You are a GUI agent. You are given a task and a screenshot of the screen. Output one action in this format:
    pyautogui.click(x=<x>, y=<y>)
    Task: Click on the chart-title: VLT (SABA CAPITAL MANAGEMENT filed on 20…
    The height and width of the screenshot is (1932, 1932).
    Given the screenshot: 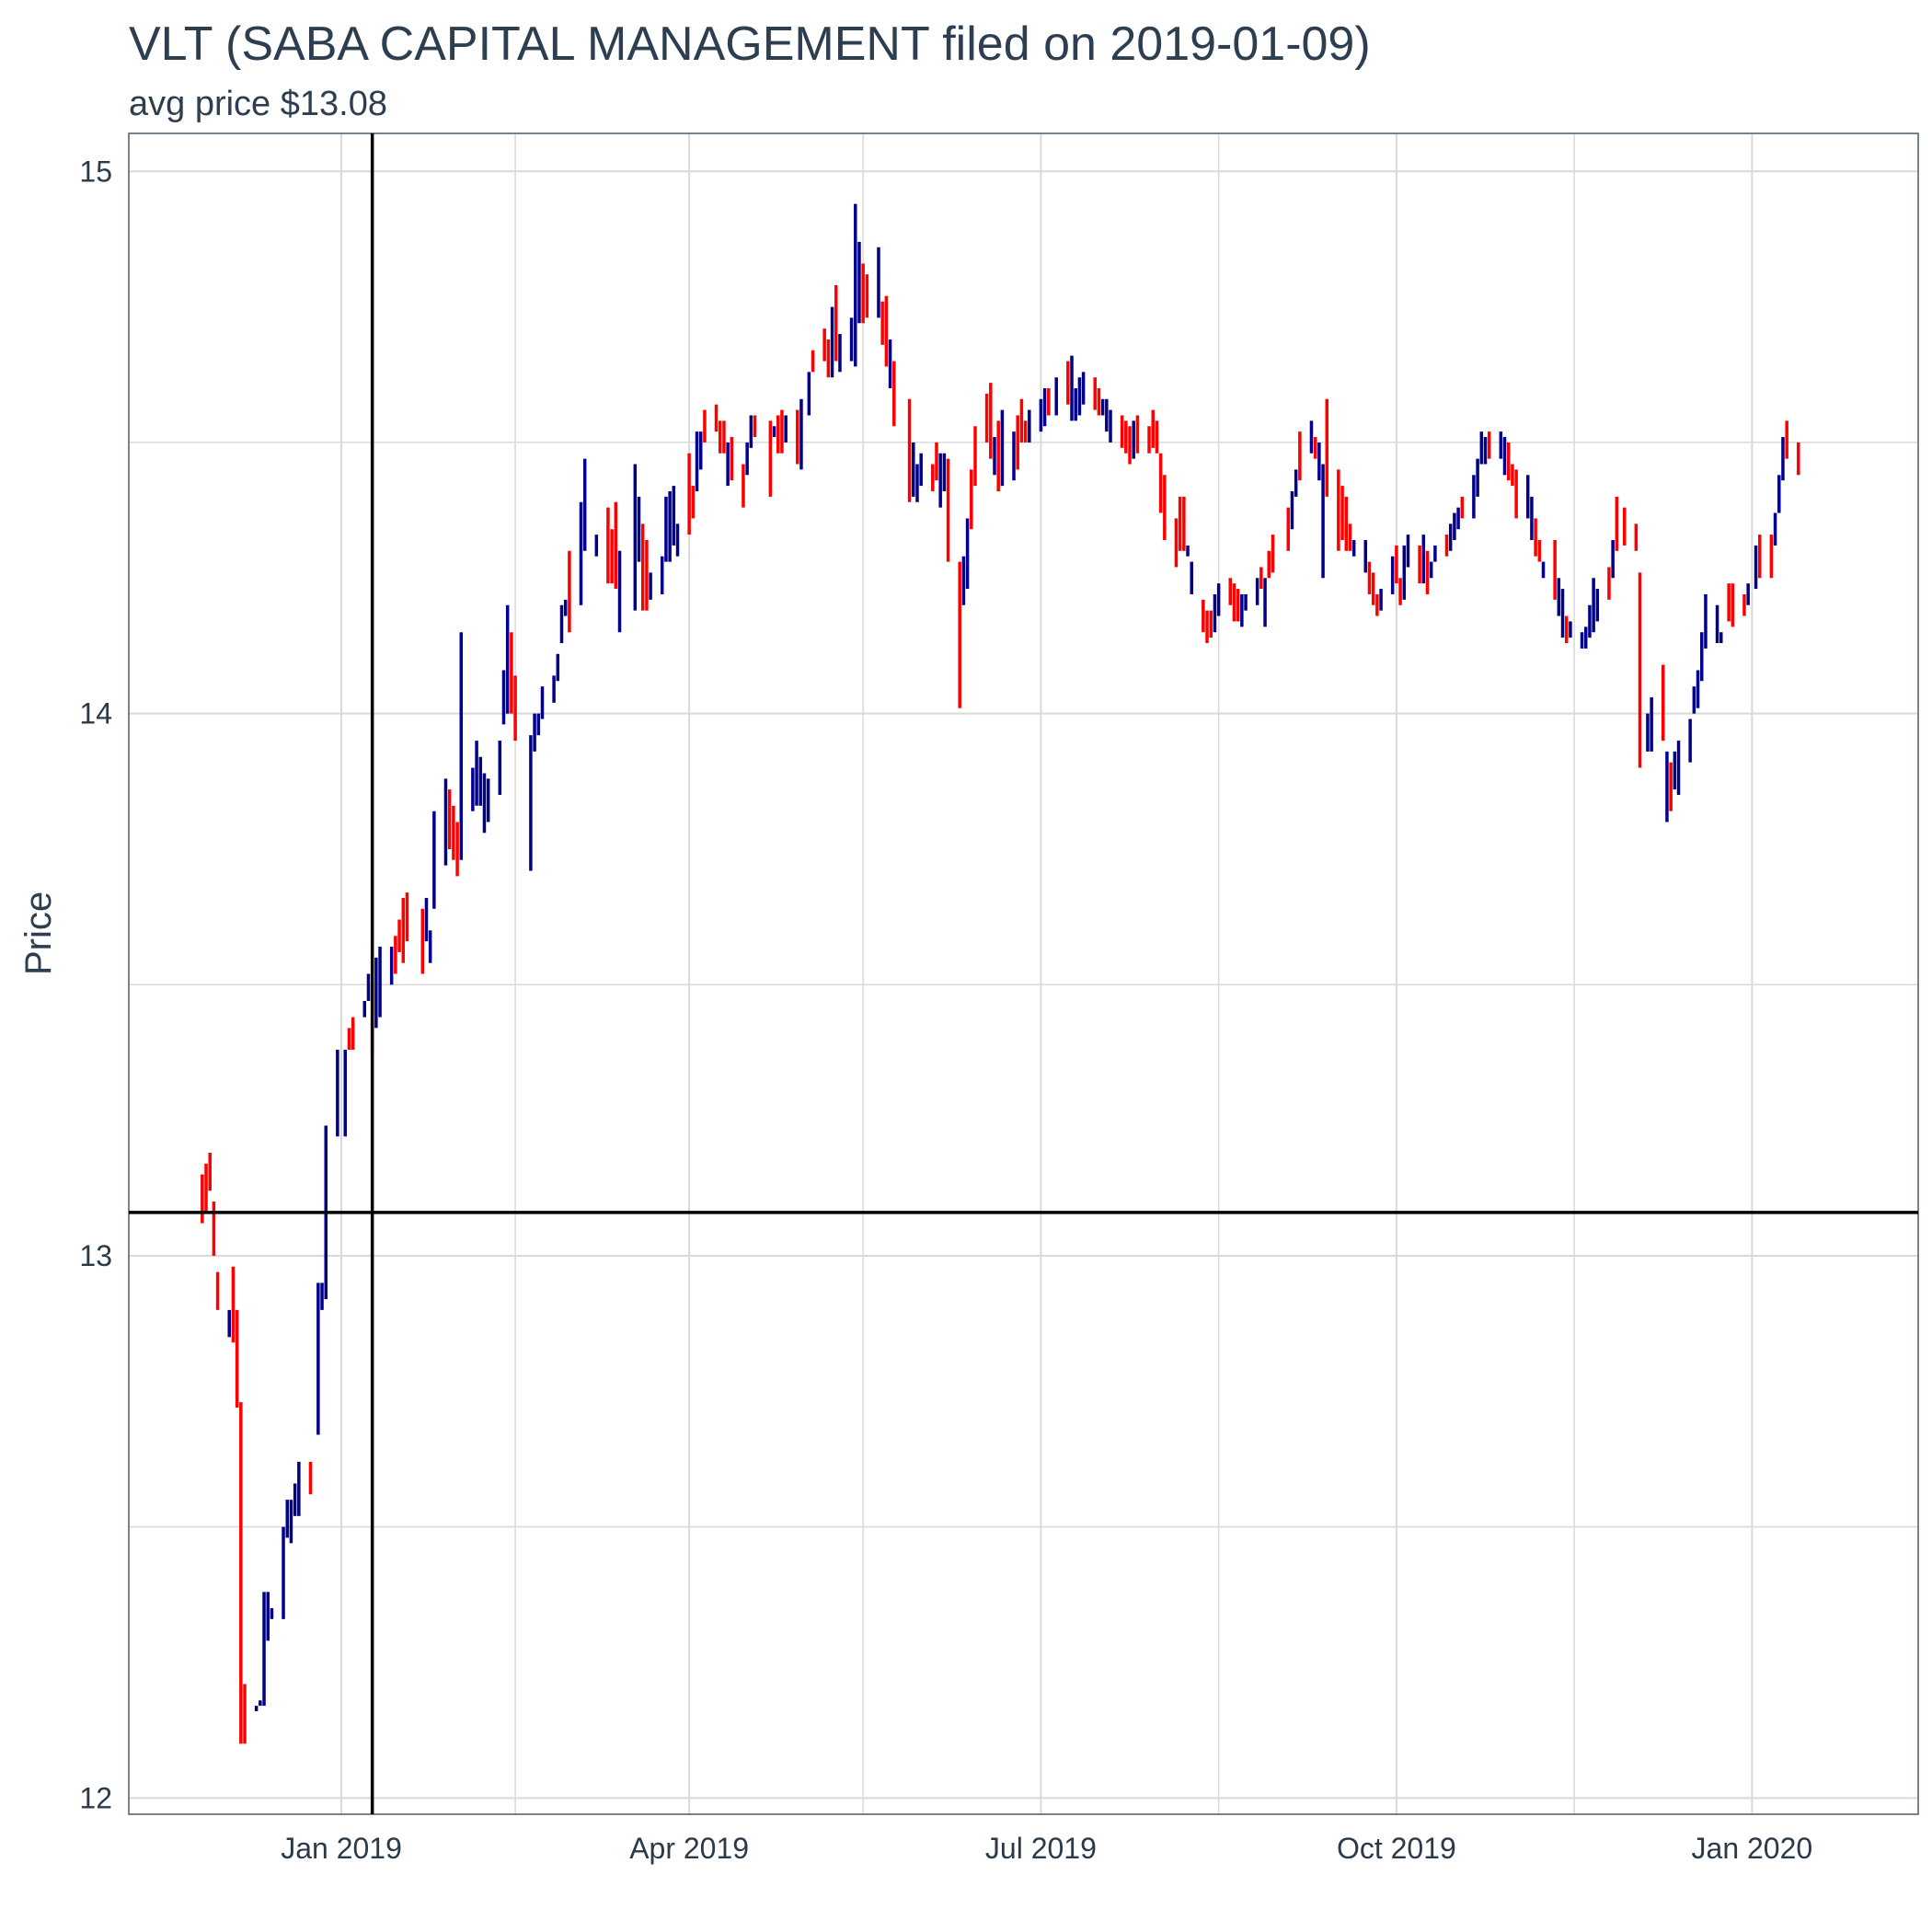 What is the action you would take?
    pyautogui.click(x=750, y=44)
    